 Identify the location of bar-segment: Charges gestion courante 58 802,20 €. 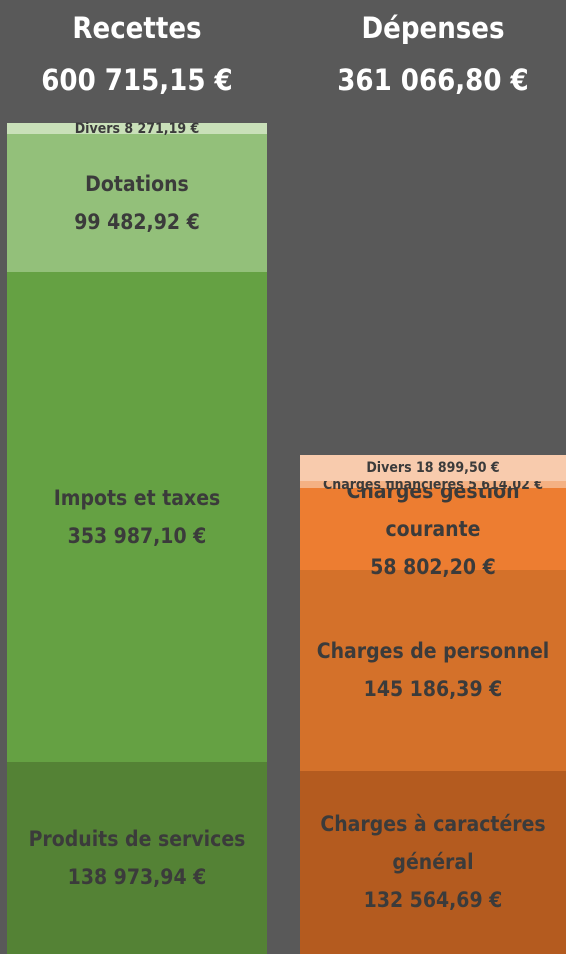
(433, 529).